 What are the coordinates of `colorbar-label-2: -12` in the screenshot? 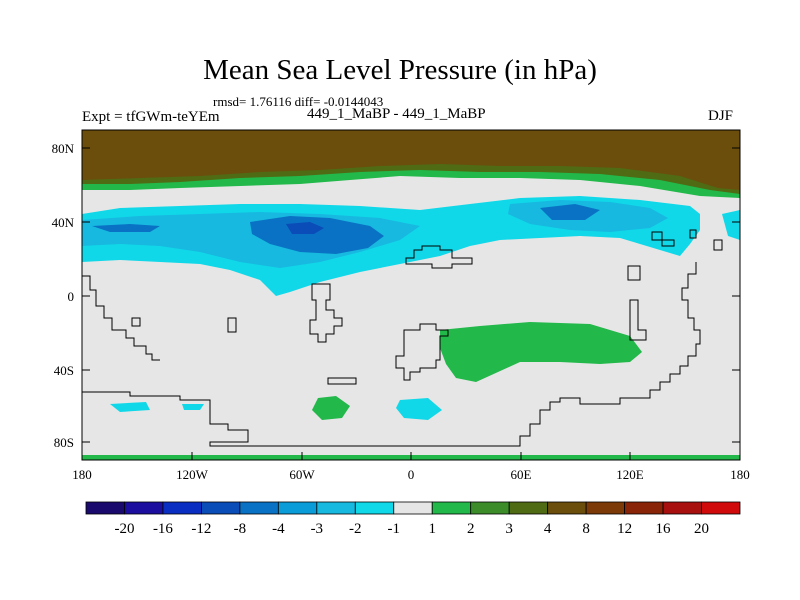 It's located at (201, 529).